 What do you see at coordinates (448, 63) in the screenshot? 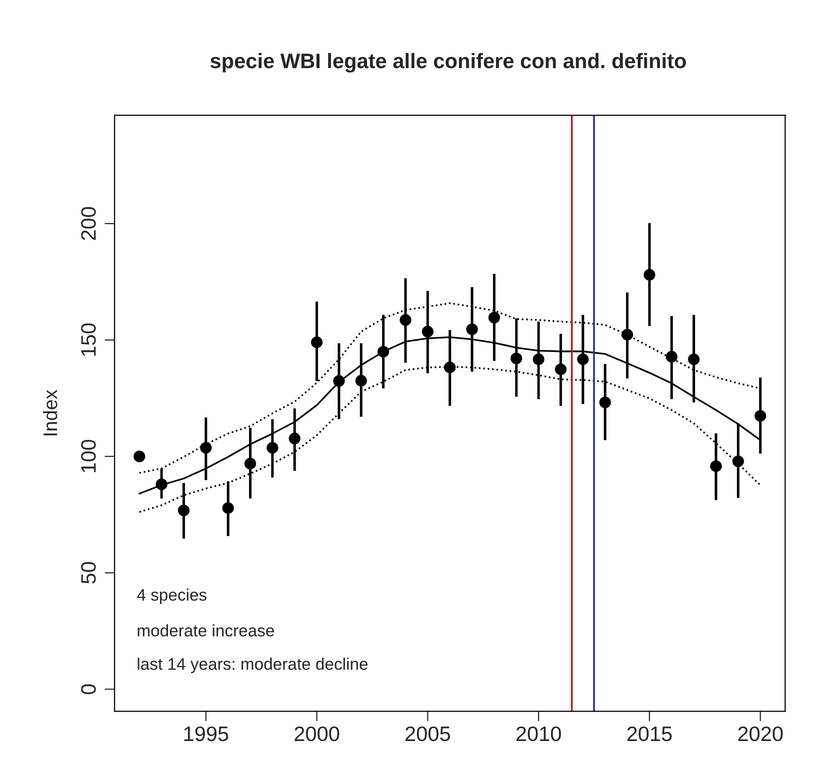
I see `chart-title: specie WBI legate alle conifere con and. definito` at bounding box center [448, 63].